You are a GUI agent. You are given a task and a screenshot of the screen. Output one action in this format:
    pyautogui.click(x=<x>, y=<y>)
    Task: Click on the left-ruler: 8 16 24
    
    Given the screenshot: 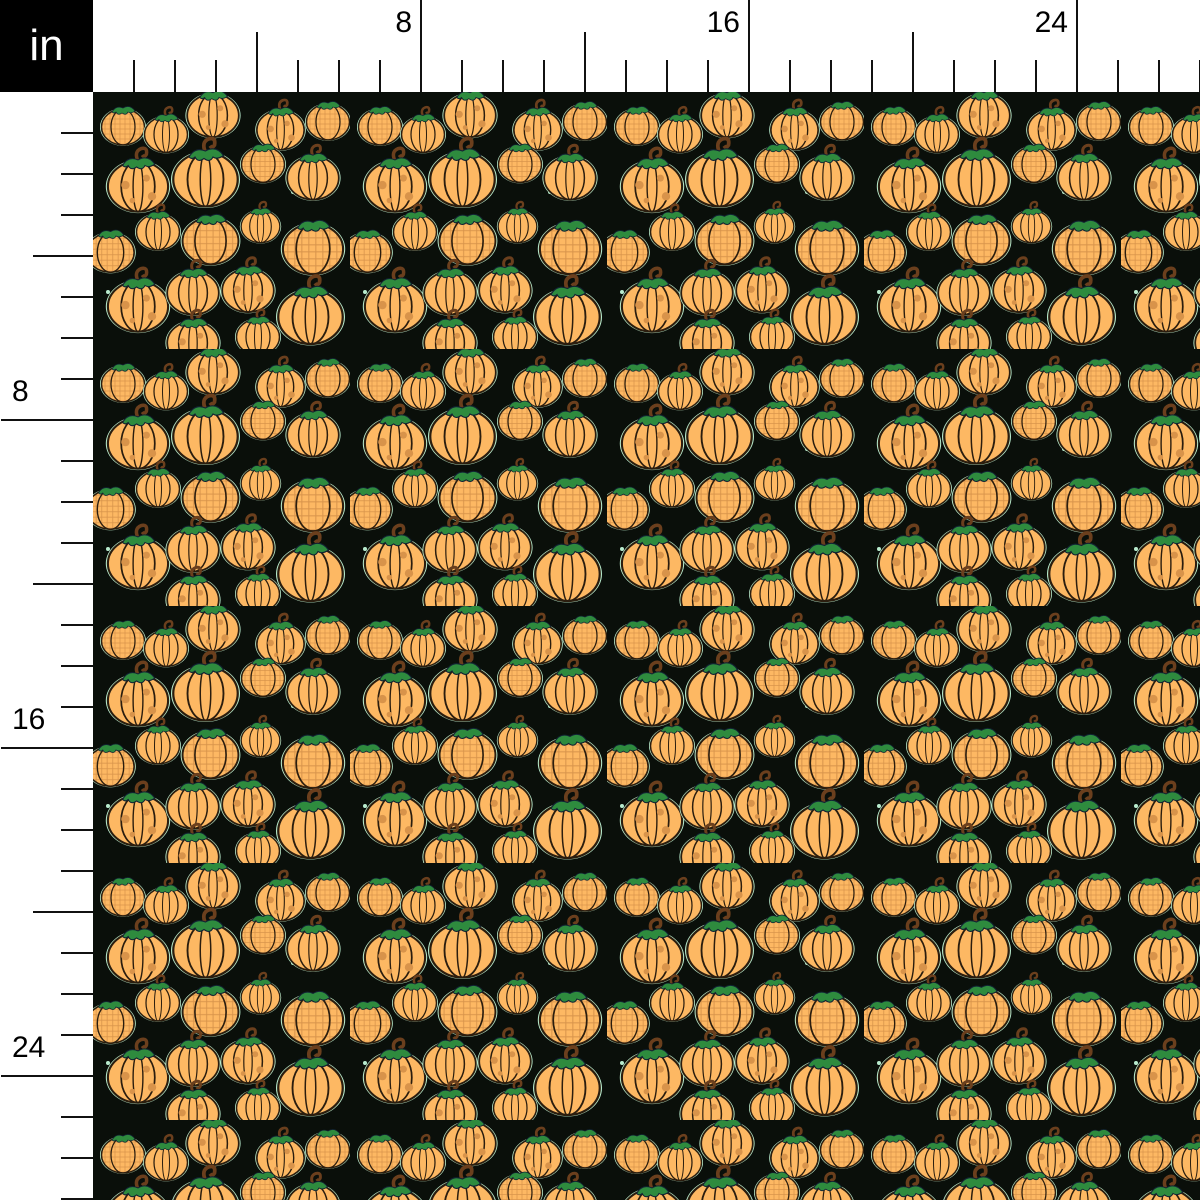 What is the action you would take?
    pyautogui.click(x=46, y=646)
    